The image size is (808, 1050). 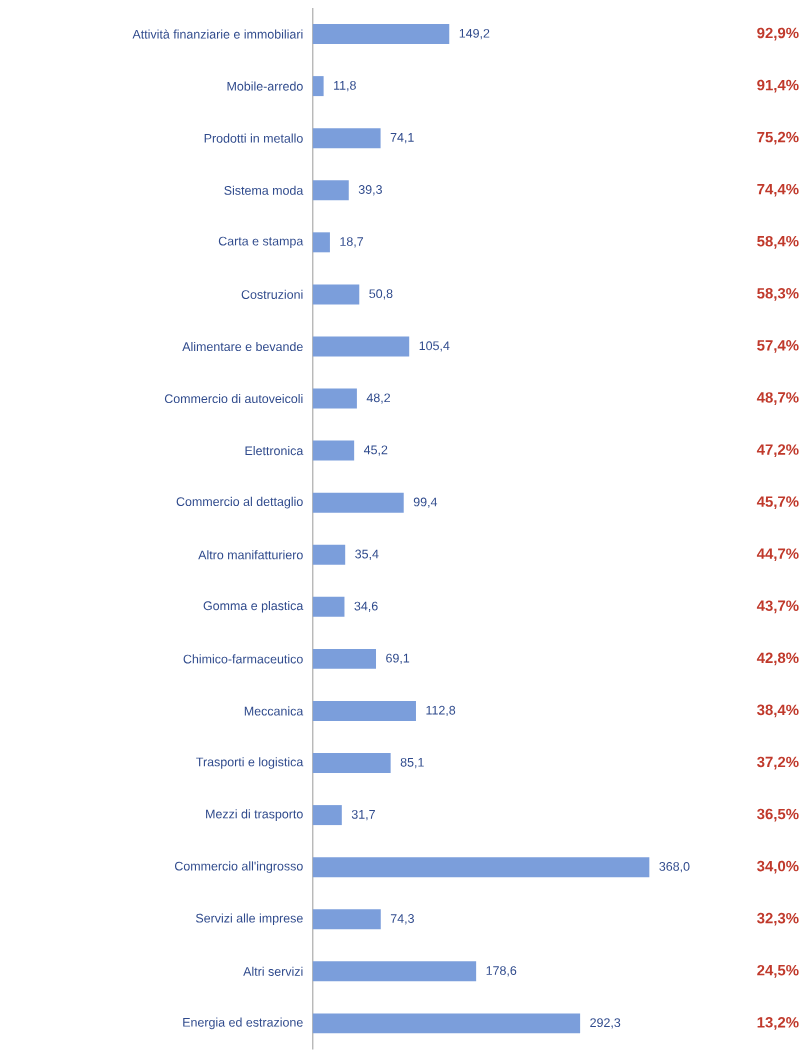 What do you see at coordinates (778, 1023) in the screenshot?
I see `text: 13,2%` at bounding box center [778, 1023].